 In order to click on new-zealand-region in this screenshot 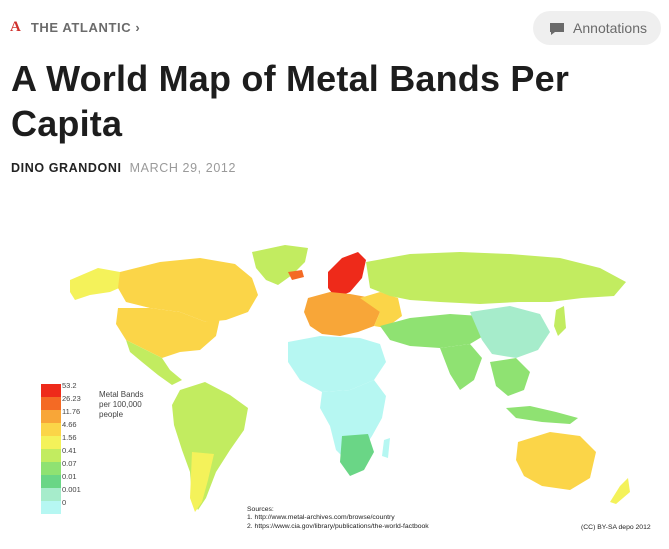, I will do `click(620, 491)`.